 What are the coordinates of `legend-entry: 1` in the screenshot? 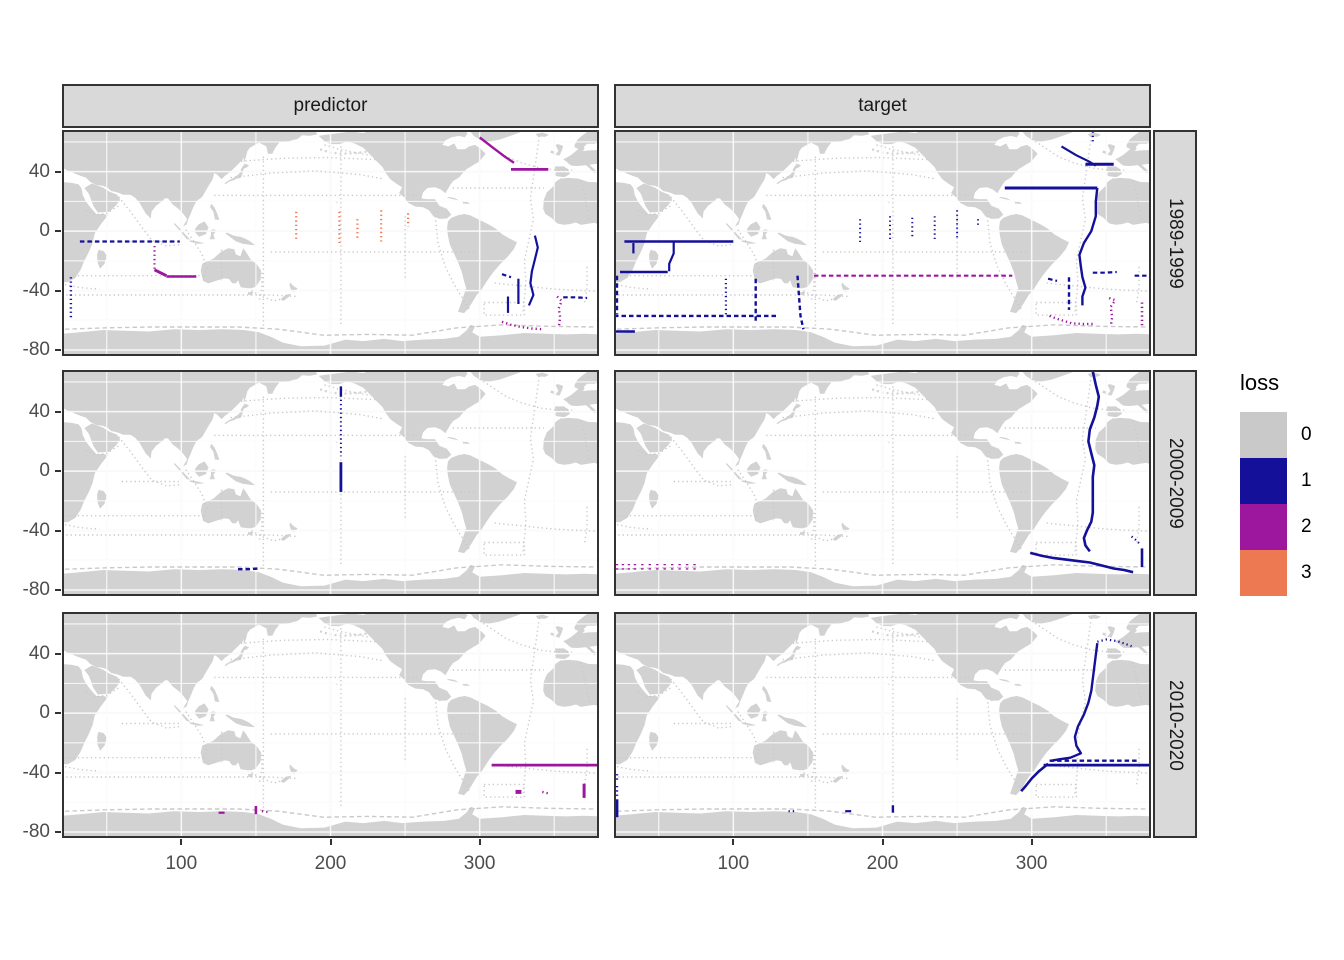 It's located at (1292, 481).